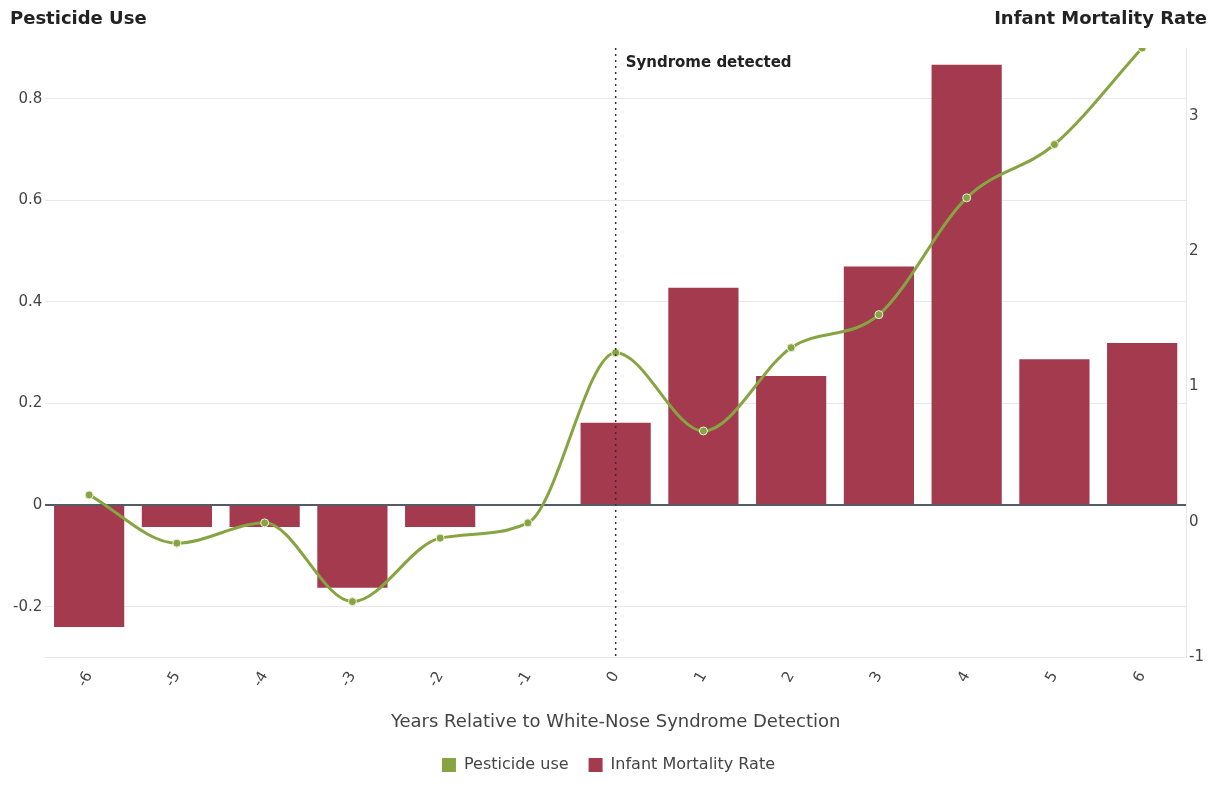 The width and height of the screenshot is (1217, 793). I want to click on x-tick-label: -3, so click(348, 678).